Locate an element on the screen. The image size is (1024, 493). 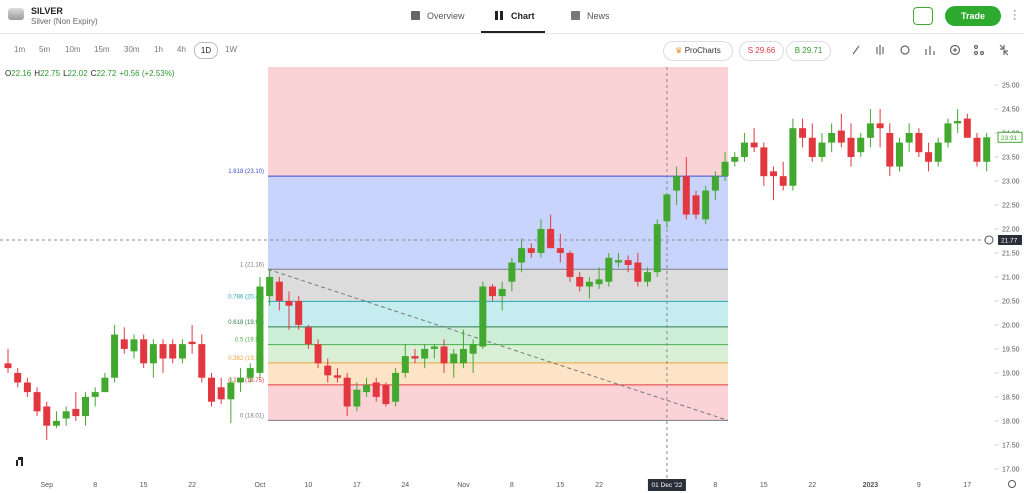
timeframe: 30m is located at coordinates (132, 49).